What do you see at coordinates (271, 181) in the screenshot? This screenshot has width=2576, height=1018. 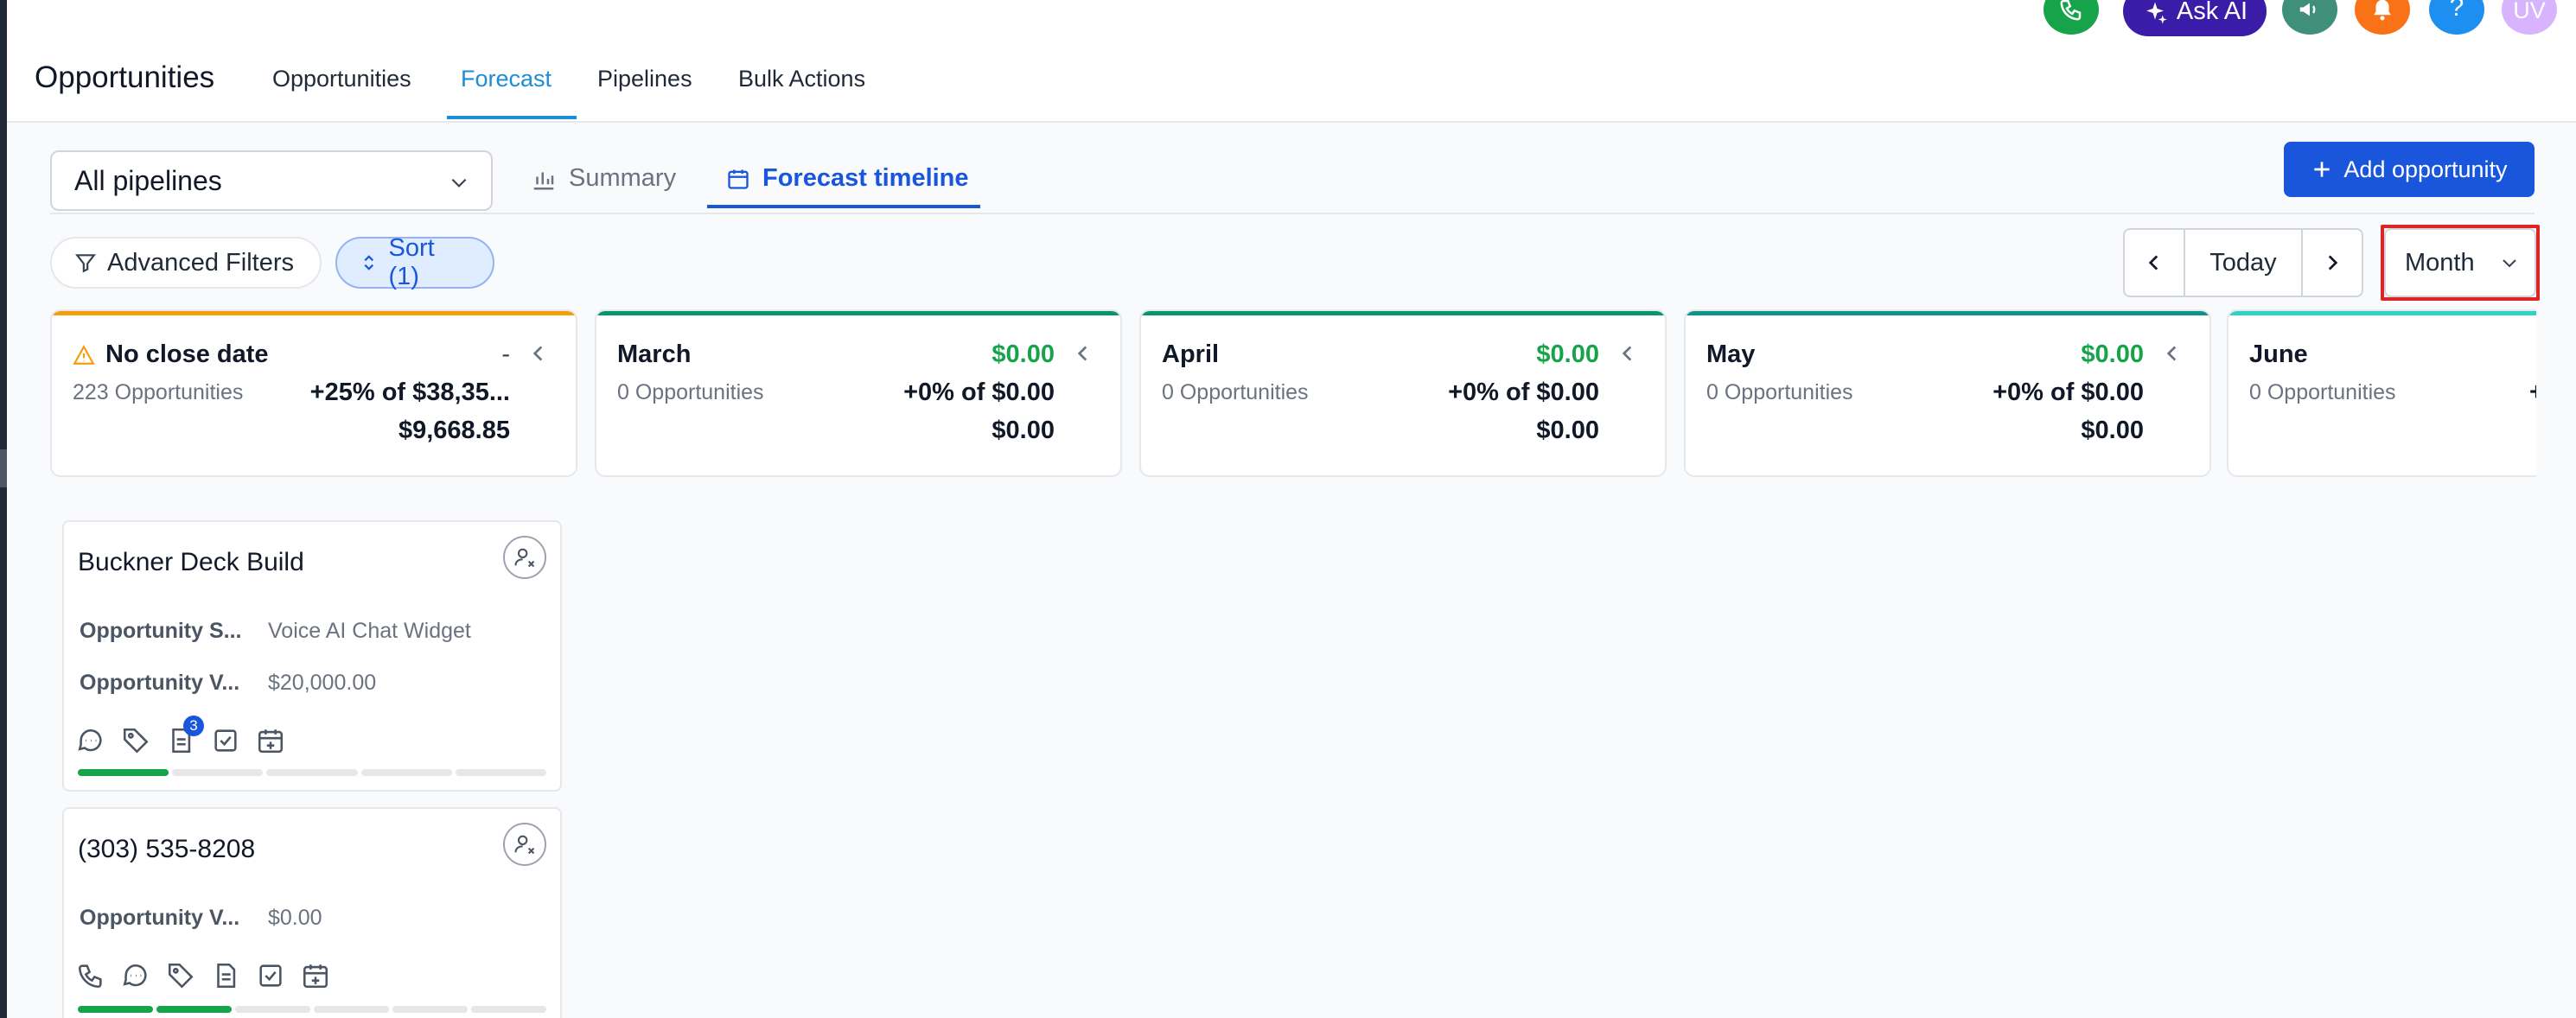 I see `pipeline-select: All pipelines` at bounding box center [271, 181].